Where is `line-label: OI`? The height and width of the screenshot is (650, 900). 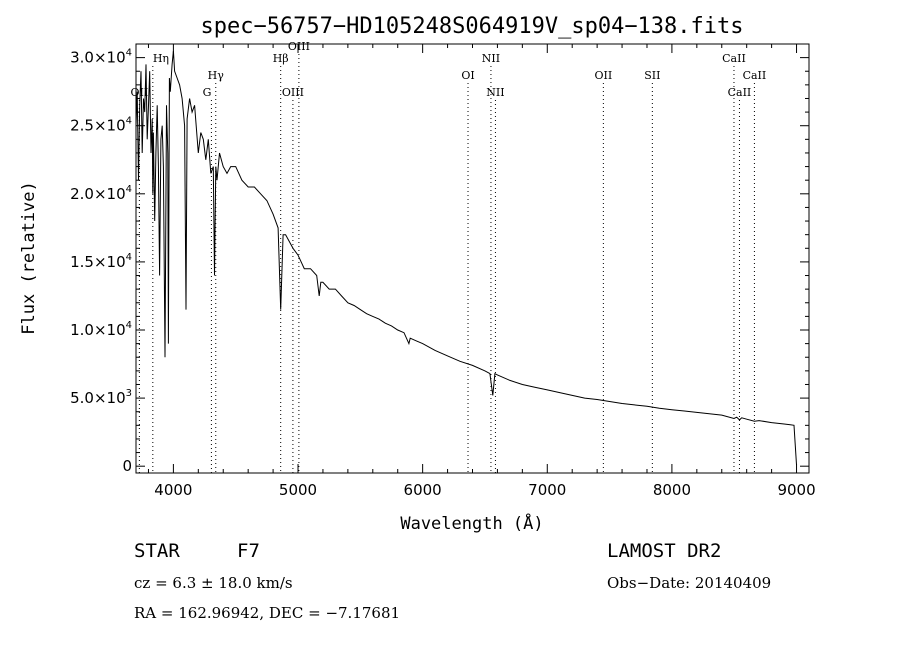 line-label: OI is located at coordinates (467, 75).